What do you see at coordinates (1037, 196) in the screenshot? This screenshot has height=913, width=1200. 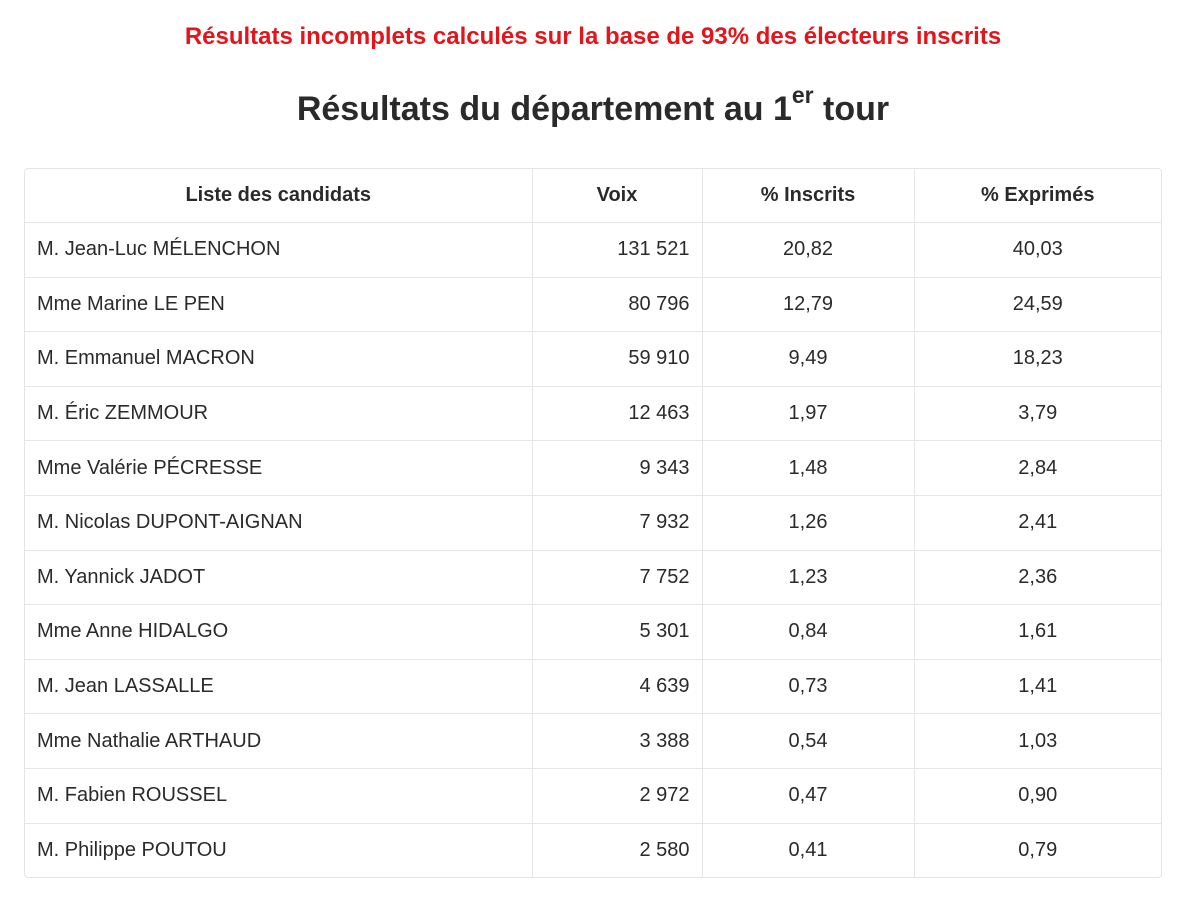 I see `header-pct-cast: % Exprimés` at bounding box center [1037, 196].